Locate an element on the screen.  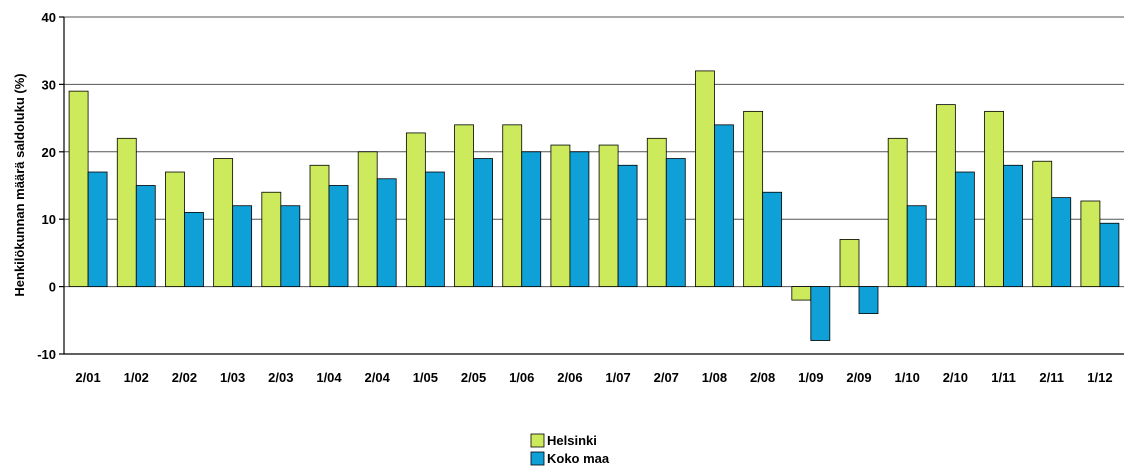
x-tick-label: 1/08 is located at coordinates (714, 377).